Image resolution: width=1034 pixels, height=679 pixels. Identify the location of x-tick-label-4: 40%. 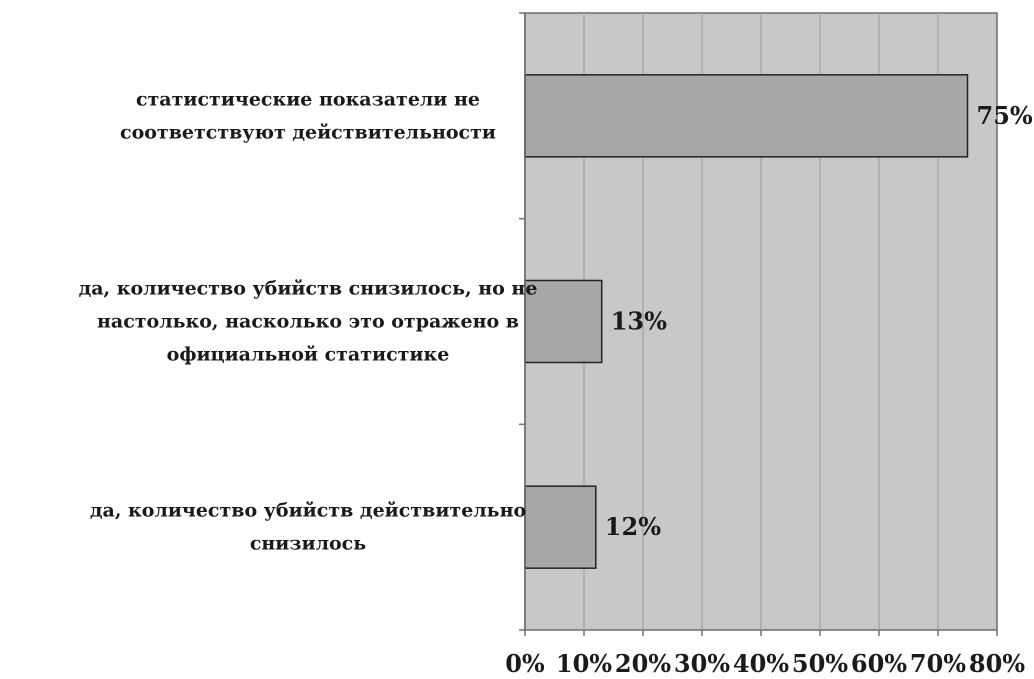
(761, 663).